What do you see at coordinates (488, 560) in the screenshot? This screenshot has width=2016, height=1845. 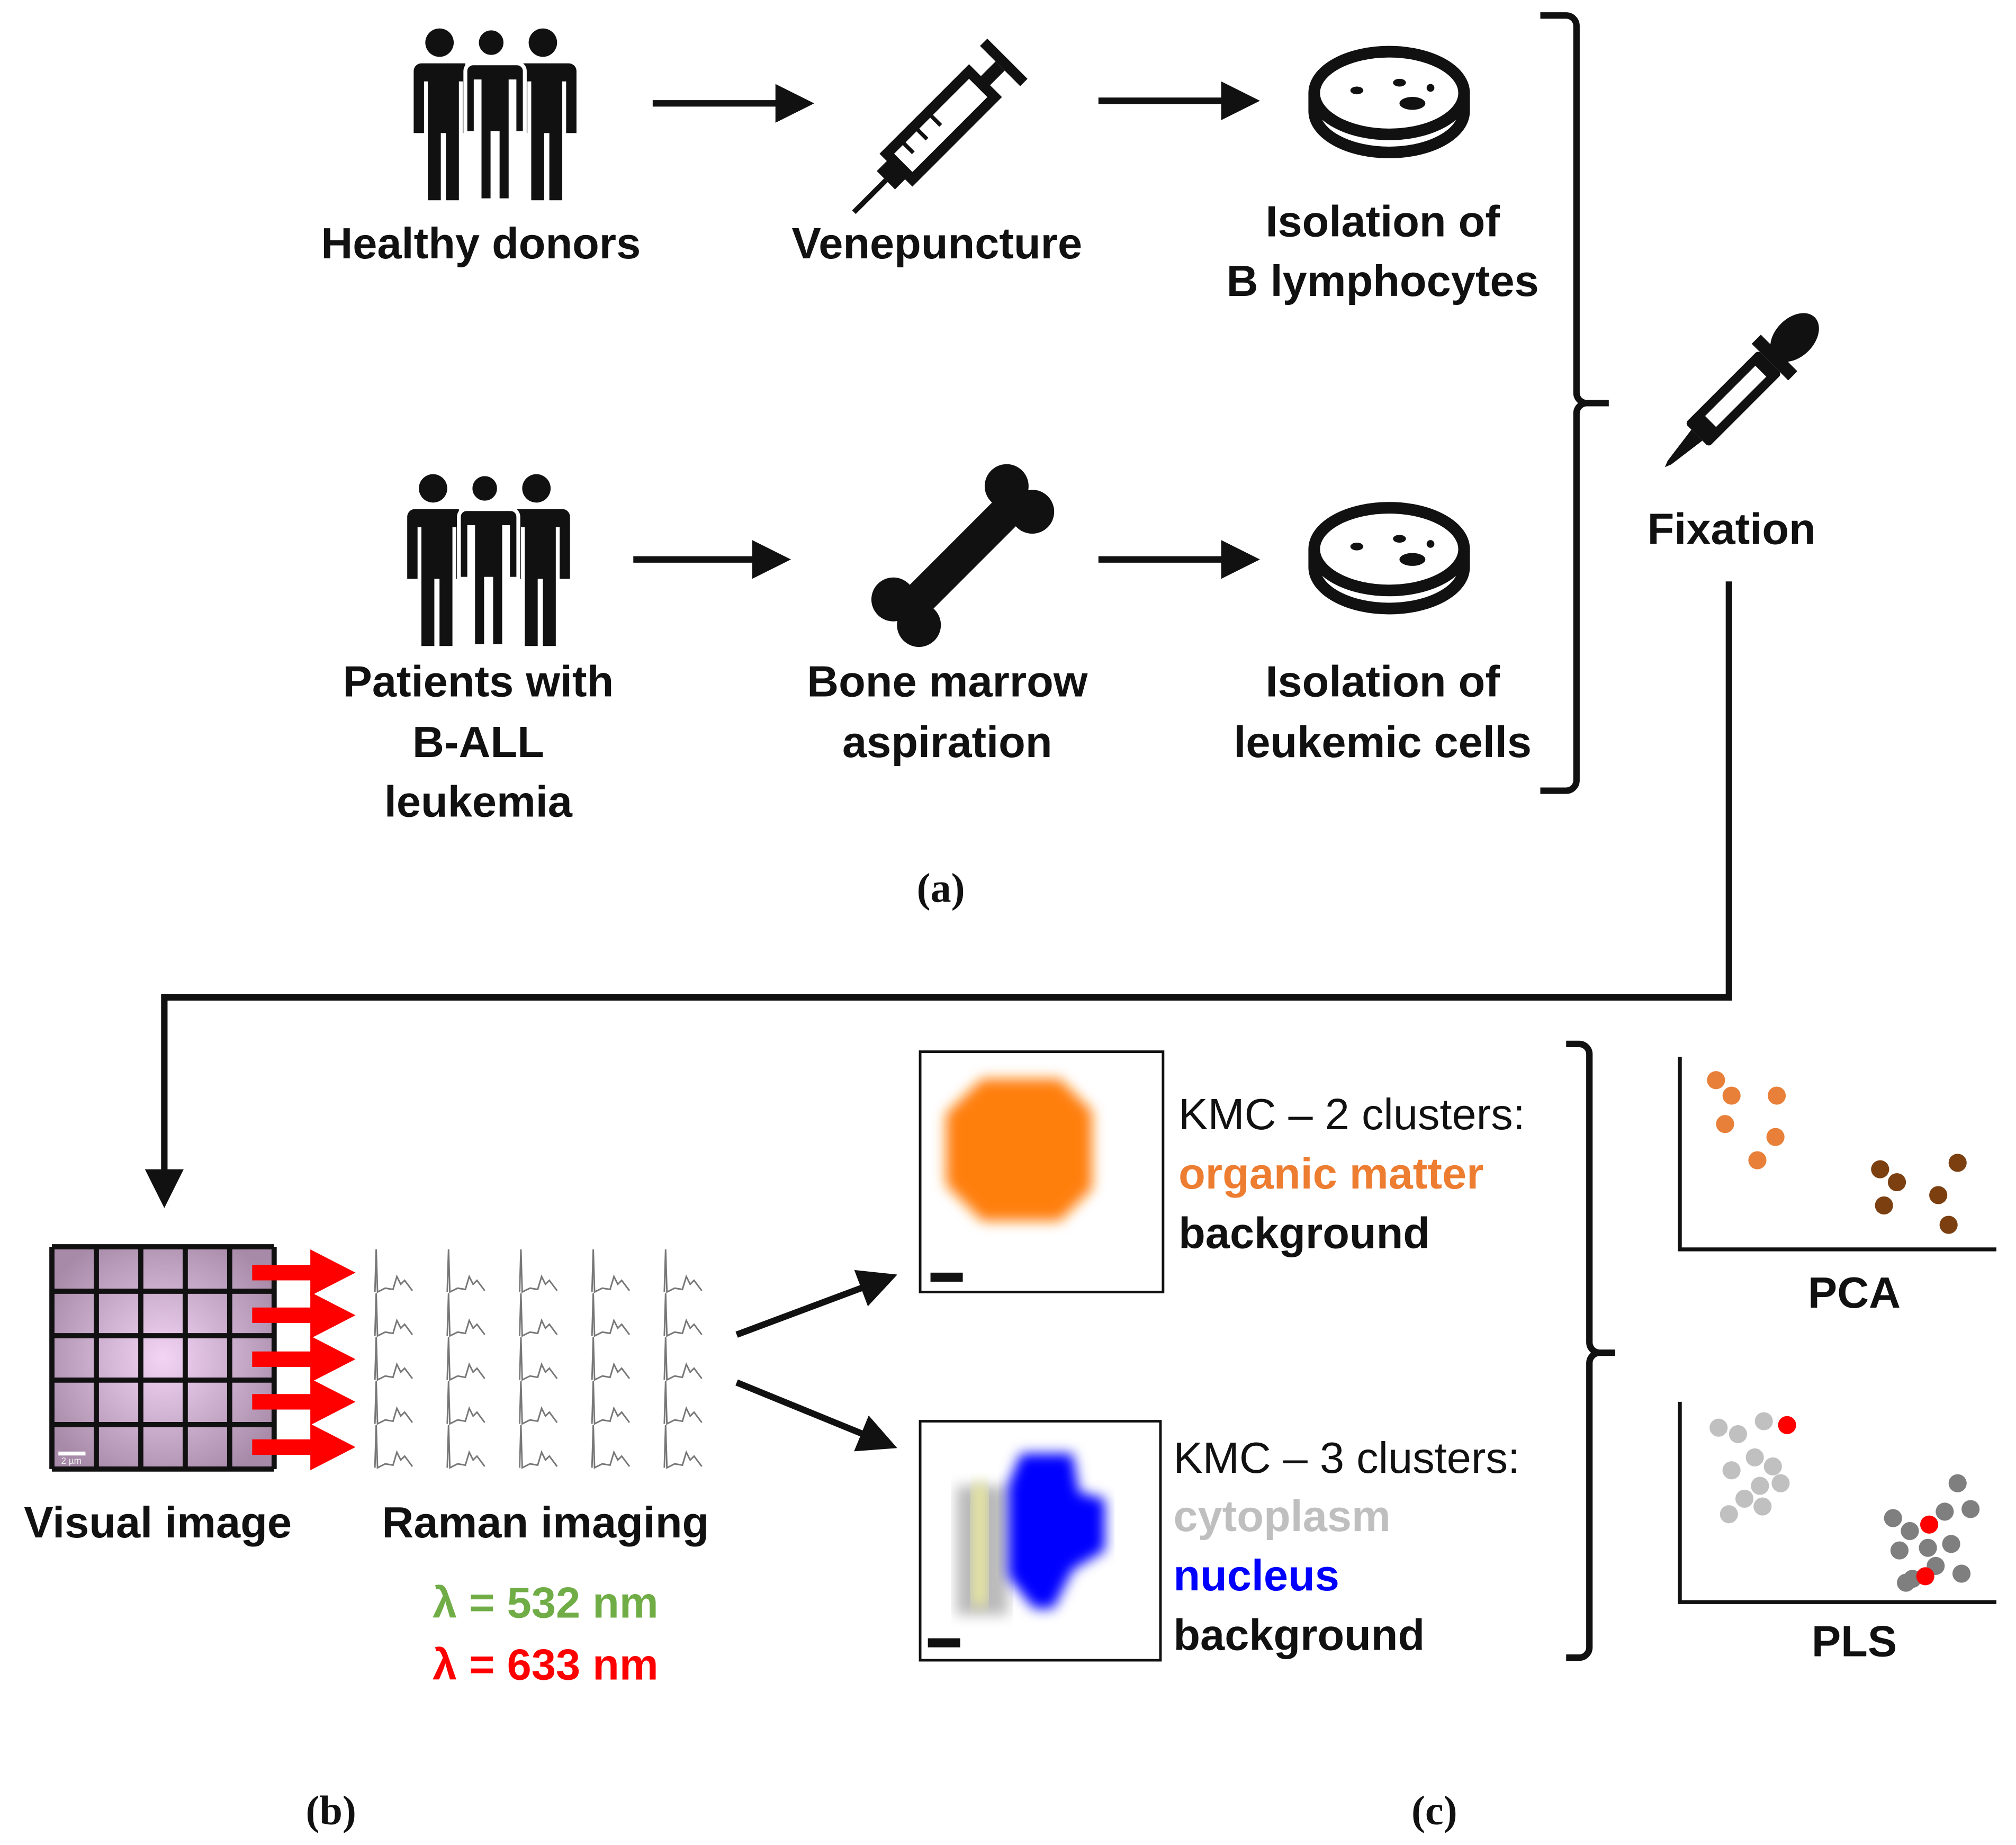 I see `patients-people-icon` at bounding box center [488, 560].